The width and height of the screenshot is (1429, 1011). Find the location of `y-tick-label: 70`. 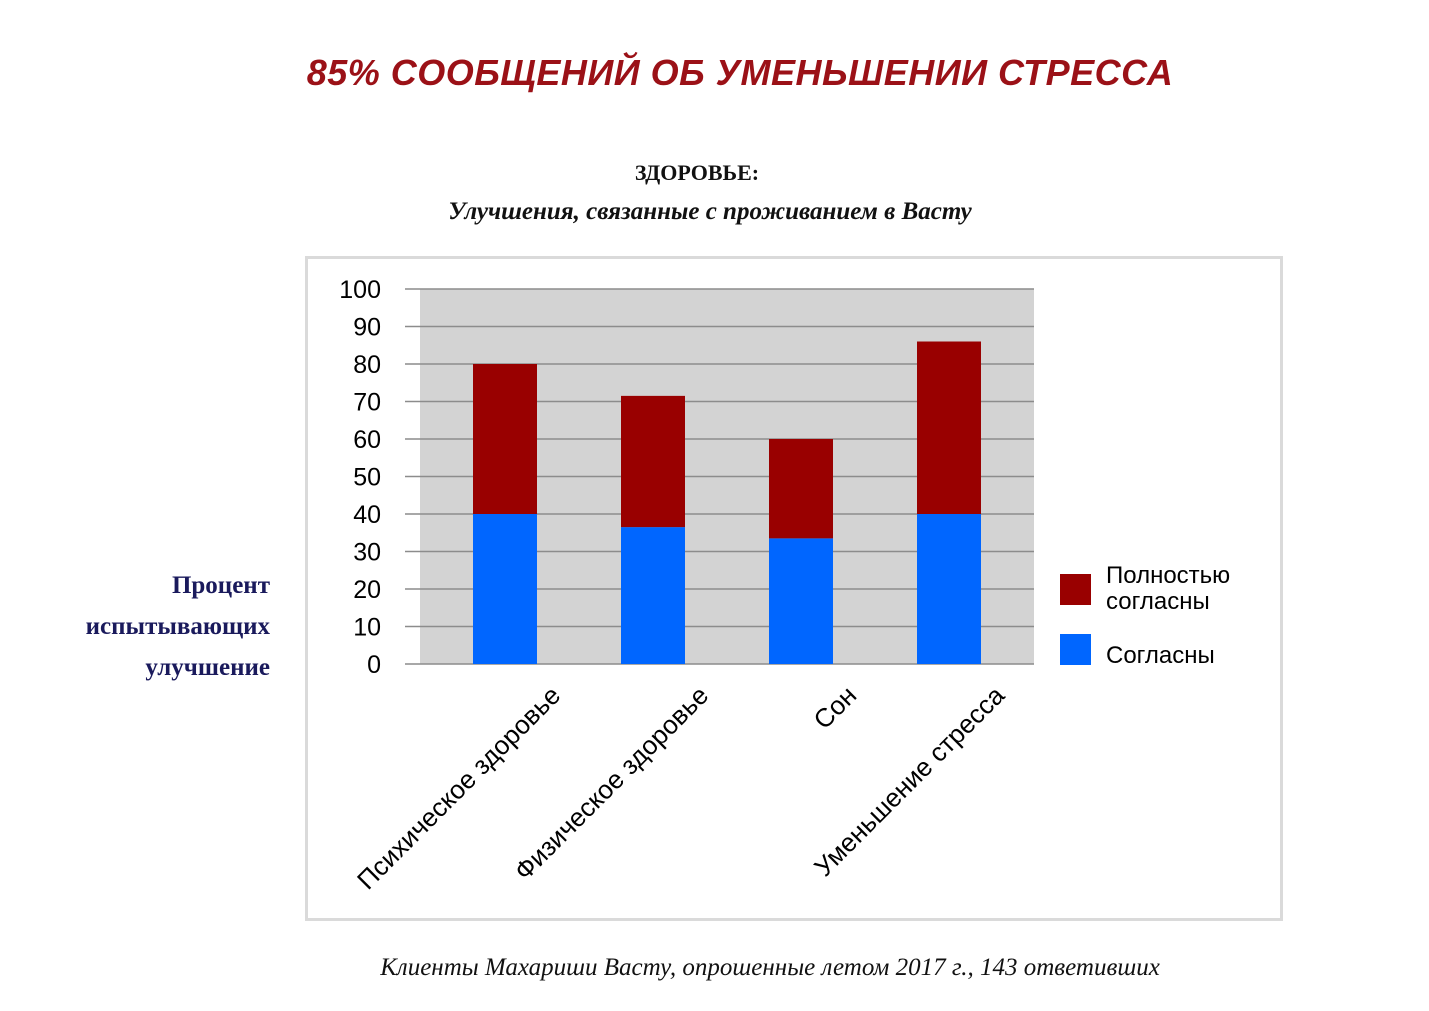

y-tick-label: 70 is located at coordinates (367, 403).